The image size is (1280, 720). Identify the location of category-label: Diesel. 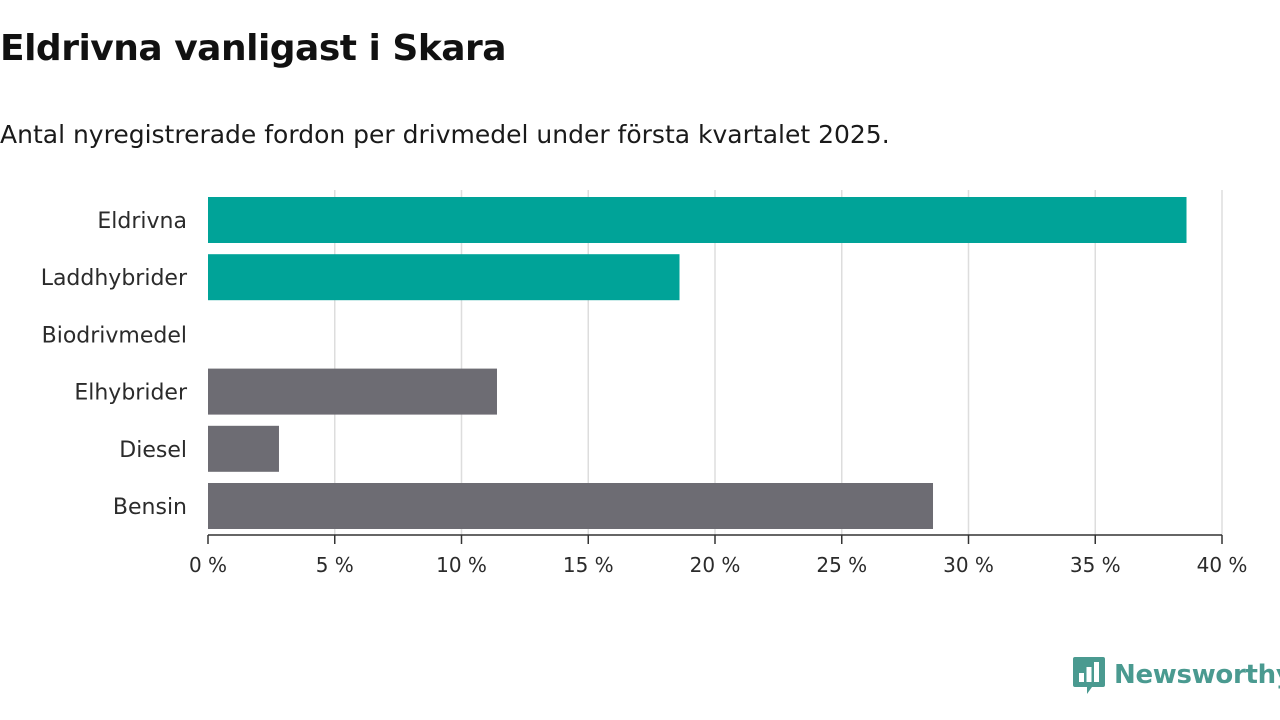
(153, 450).